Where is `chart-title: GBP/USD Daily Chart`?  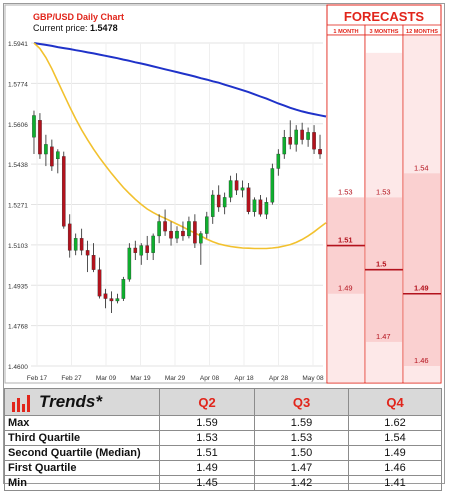
chart-title: GBP/USD Daily Chart is located at coordinates (78, 17).